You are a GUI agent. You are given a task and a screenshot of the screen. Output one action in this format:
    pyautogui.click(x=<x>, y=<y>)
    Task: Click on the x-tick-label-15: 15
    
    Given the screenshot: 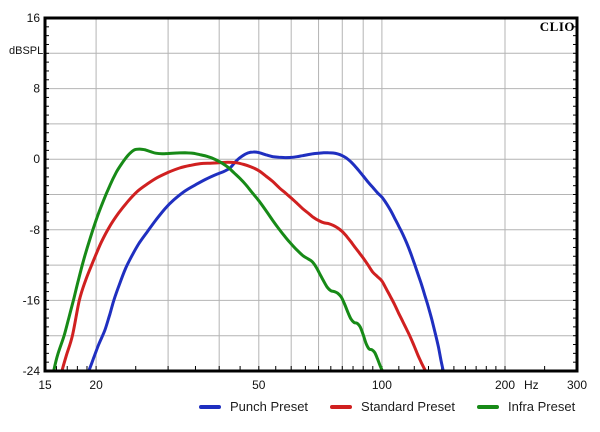 What is the action you would take?
    pyautogui.click(x=45, y=385)
    